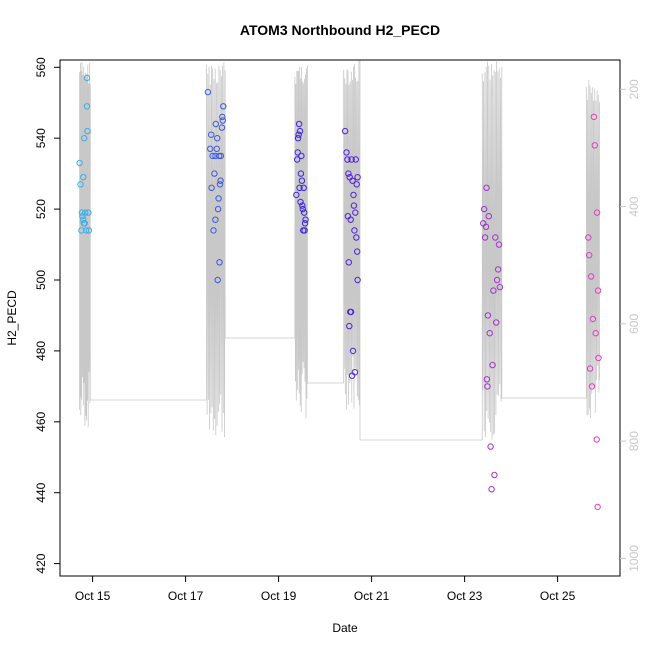  I want to click on y2-tick-label: 200, so click(634, 89).